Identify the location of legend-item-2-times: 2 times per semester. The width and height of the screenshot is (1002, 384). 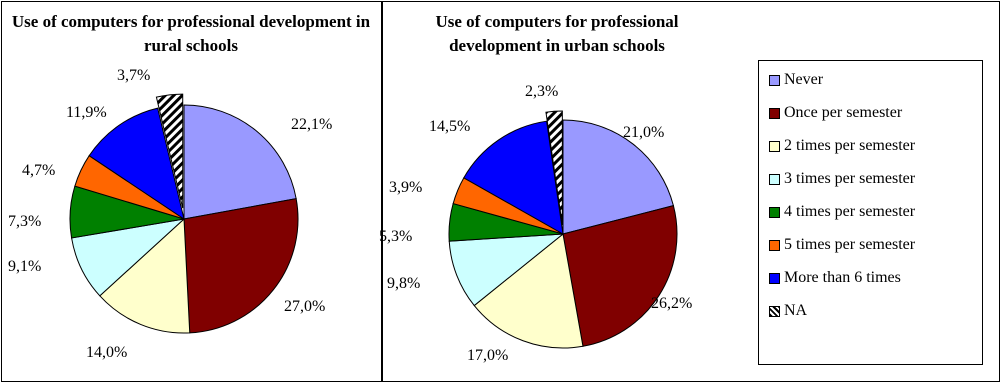
(842, 146).